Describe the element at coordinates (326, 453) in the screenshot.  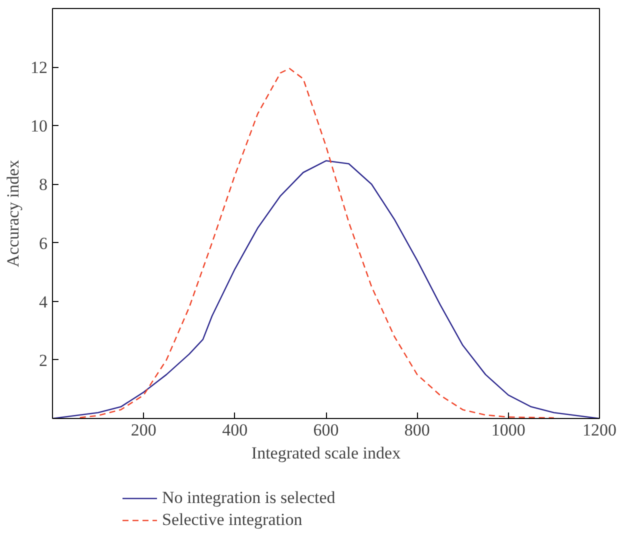
I see `x-axis-title: Integrated scale index` at that location.